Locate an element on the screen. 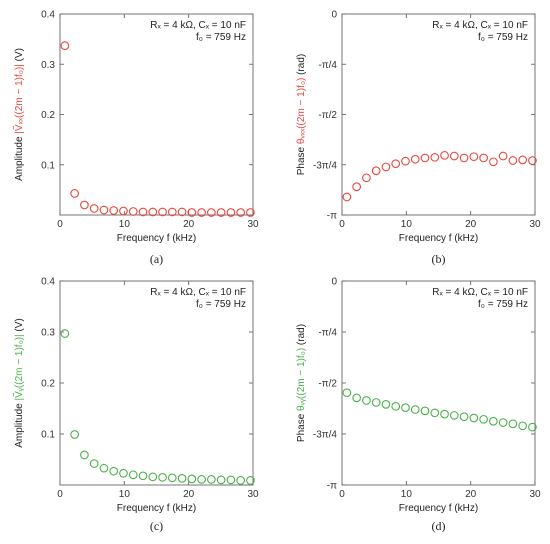 The width and height of the screenshot is (550, 544). y-axis-title-unit: (rad) is located at coordinates (301, 336).